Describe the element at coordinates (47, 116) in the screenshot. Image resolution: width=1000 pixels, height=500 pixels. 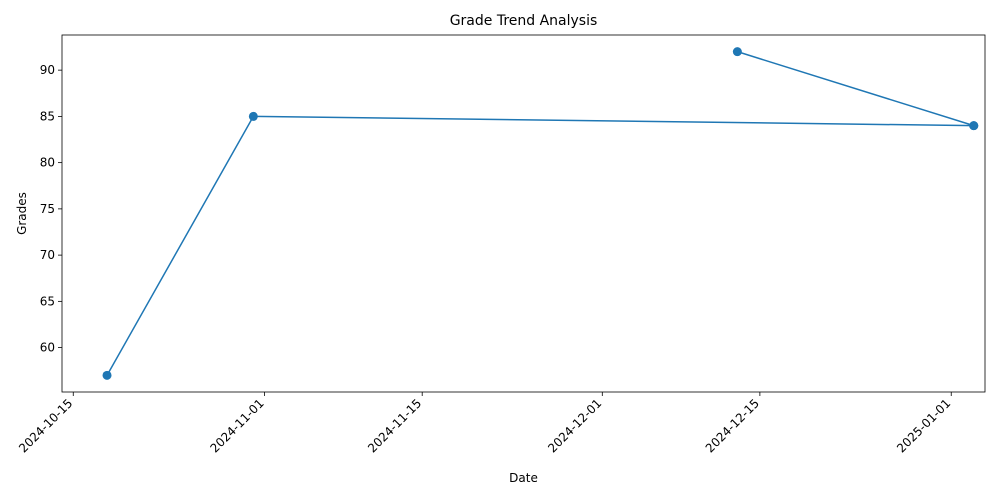
I see `y-tick-label: 85` at that location.